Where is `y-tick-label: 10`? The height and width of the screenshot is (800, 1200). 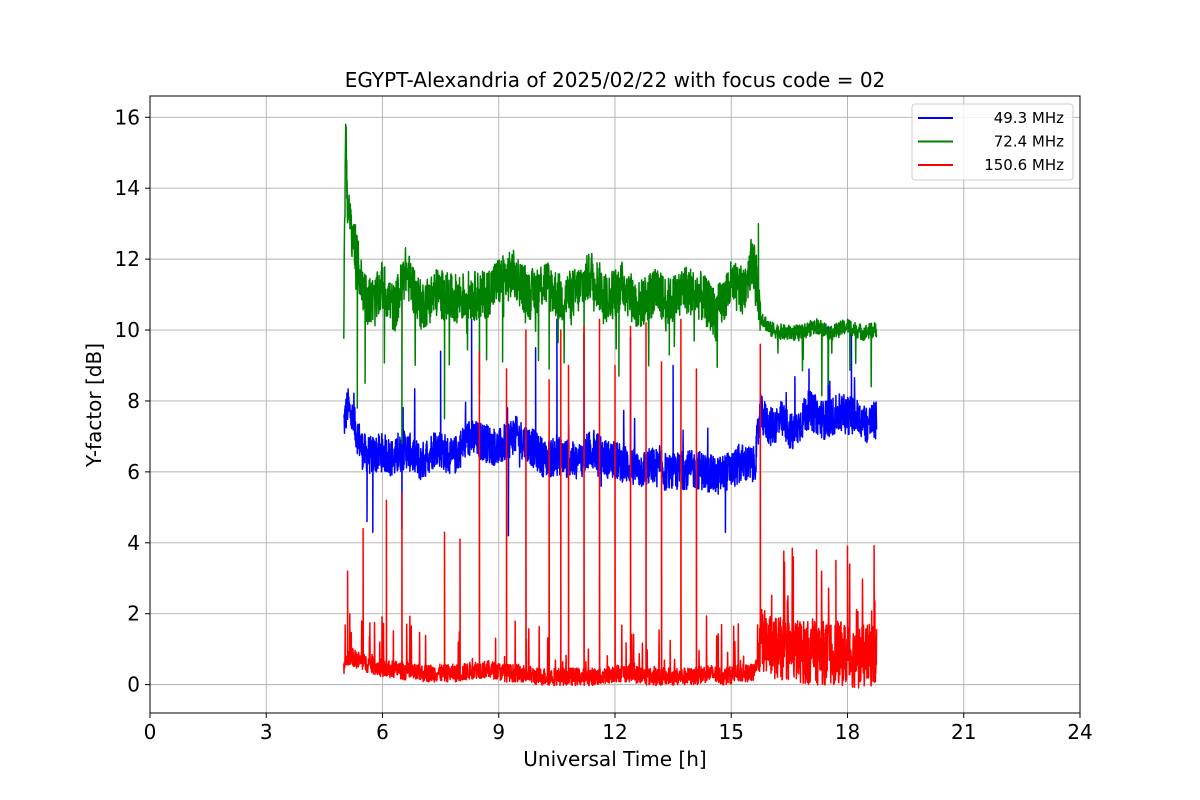 y-tick-label: 10 is located at coordinates (127, 330).